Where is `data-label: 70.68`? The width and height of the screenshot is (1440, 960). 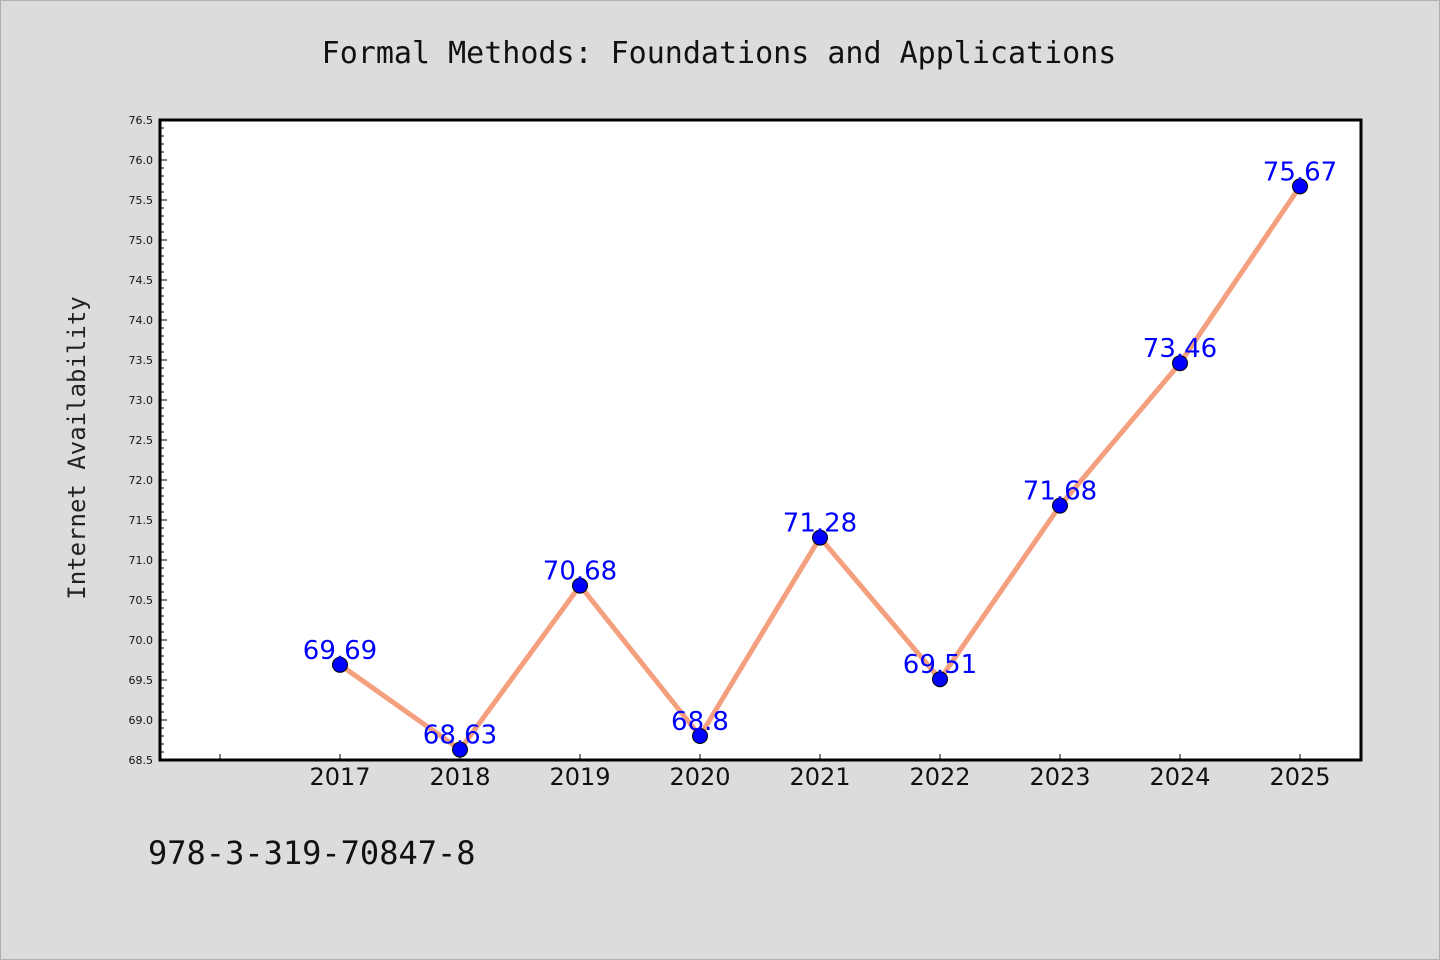 data-label: 70.68 is located at coordinates (580, 572).